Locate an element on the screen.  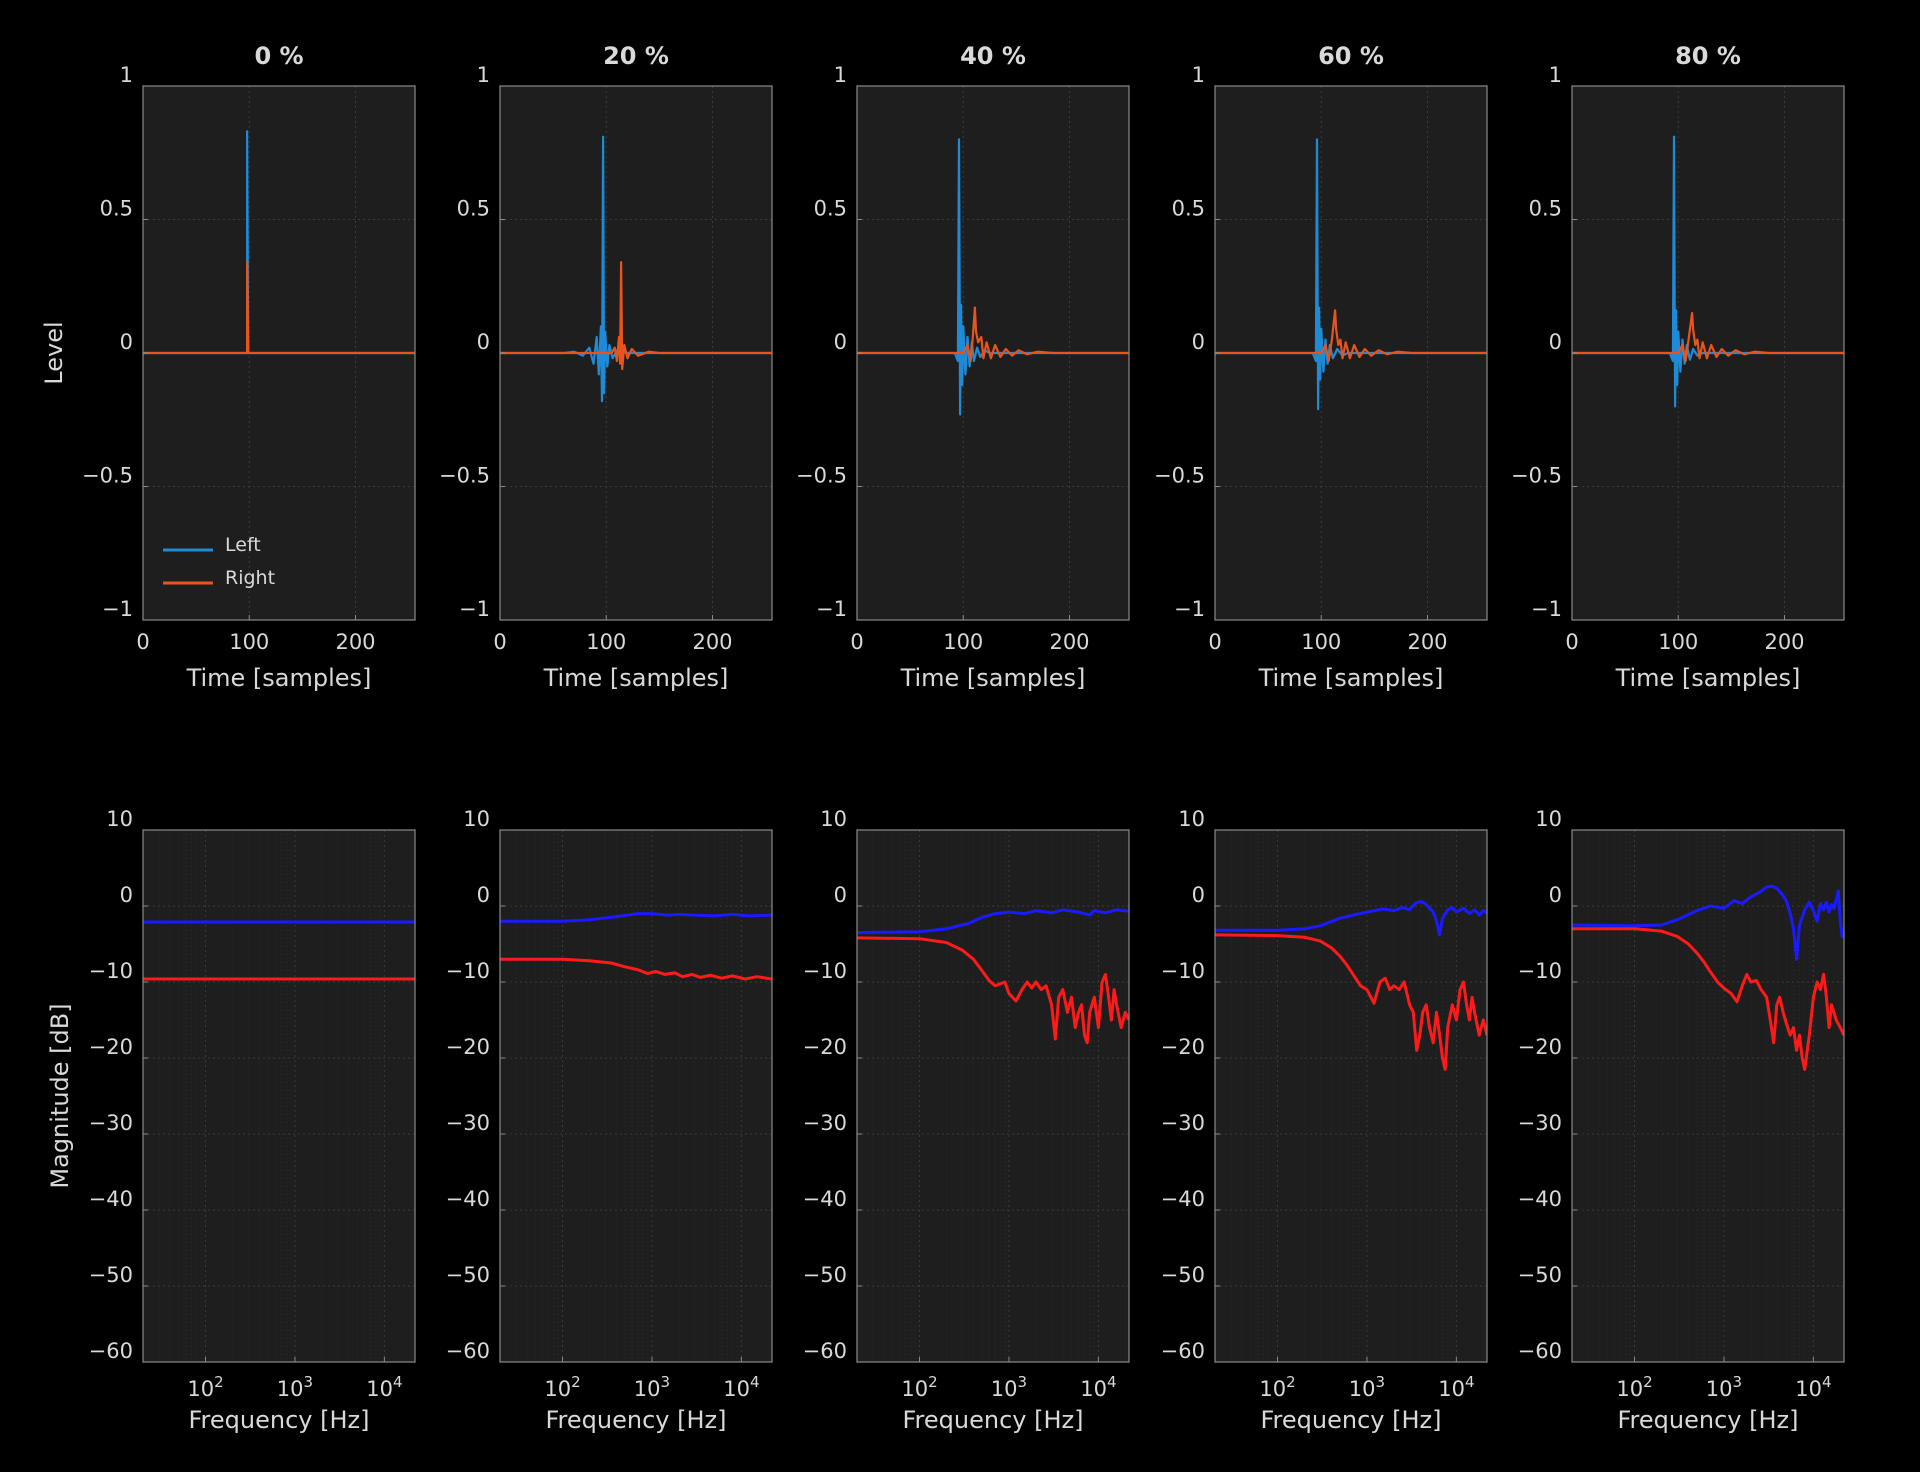
legend-label-right: Right is located at coordinates (250, 578).